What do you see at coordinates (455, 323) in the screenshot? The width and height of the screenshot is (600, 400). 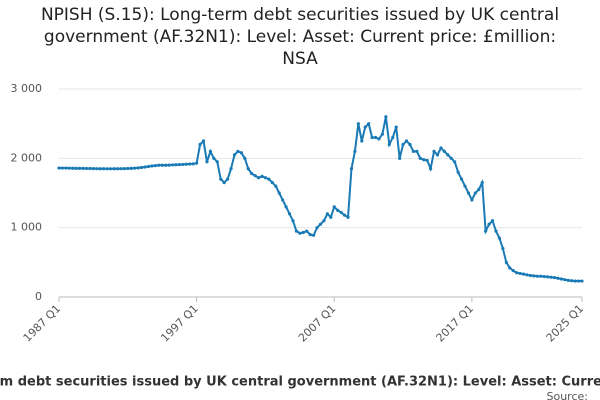 I see `x-tick-label: 2017 Q1` at bounding box center [455, 323].